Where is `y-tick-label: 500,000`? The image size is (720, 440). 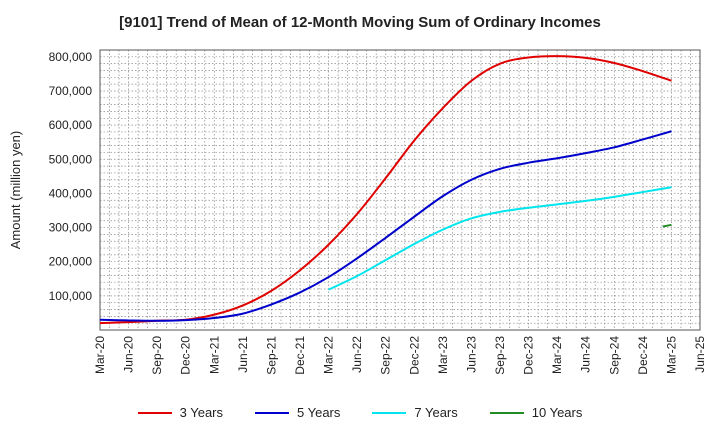
y-tick-label: 500,000 is located at coordinates (71, 159).